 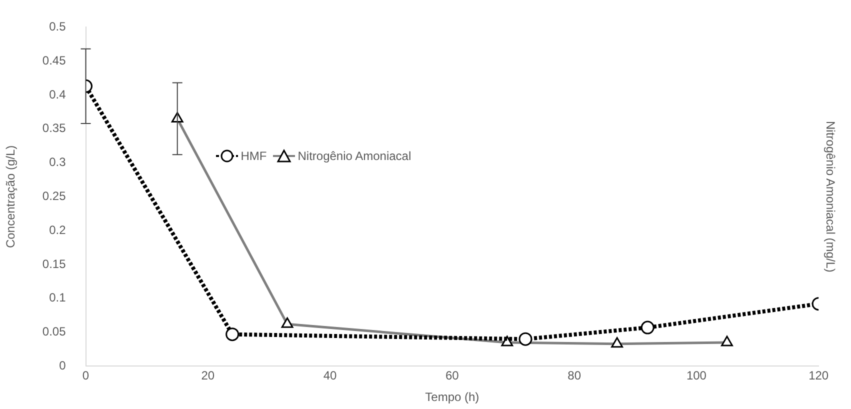 I want to click on y-tick-label: 0, so click(x=62, y=365).